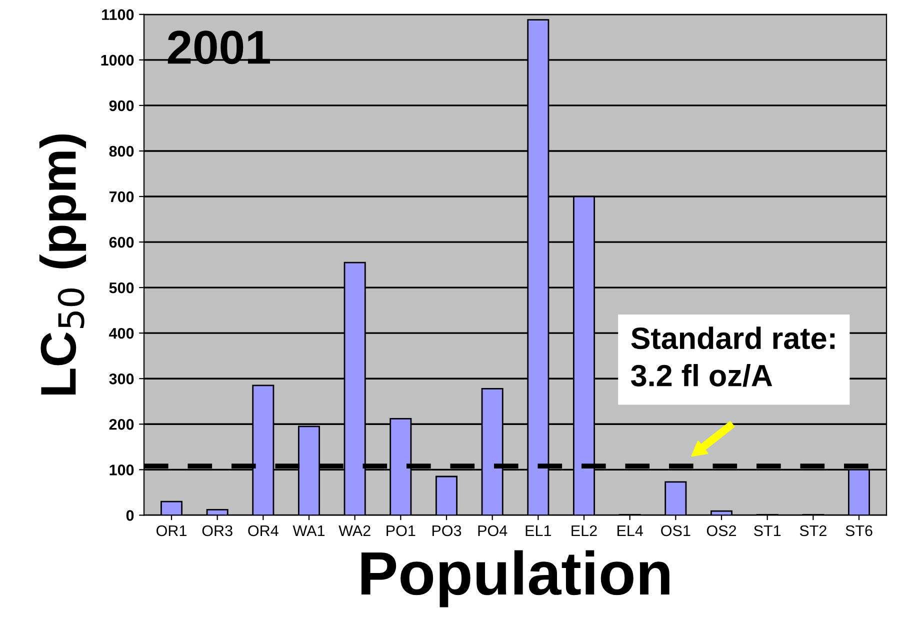  Describe the element at coordinates (130, 515) in the screenshot. I see `y-tick-label: 0` at that location.